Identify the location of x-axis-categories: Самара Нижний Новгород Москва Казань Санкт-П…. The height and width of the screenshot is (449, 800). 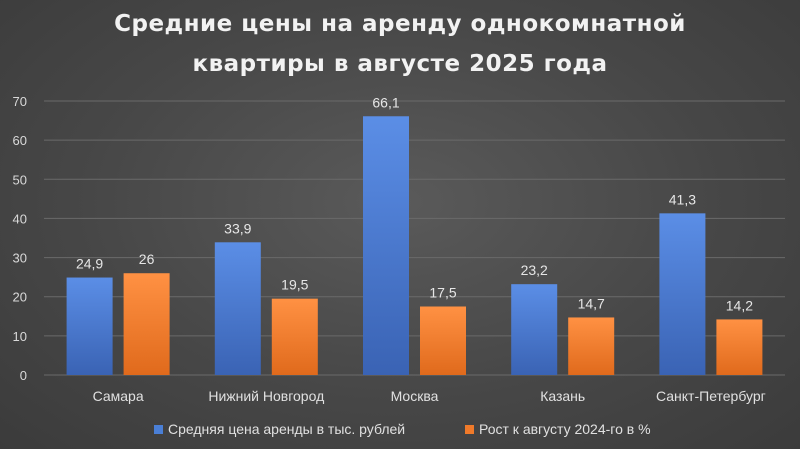
(429, 396).